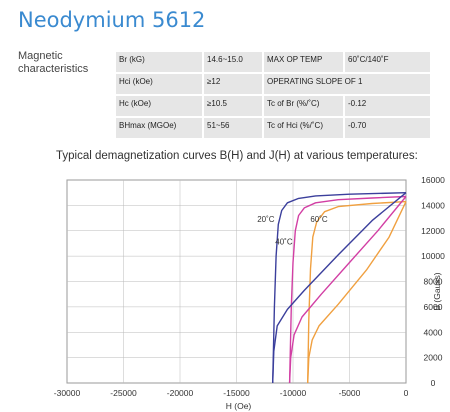  Describe the element at coordinates (233, 84) in the screenshot. I see `spec-value: ≥12` at that location.